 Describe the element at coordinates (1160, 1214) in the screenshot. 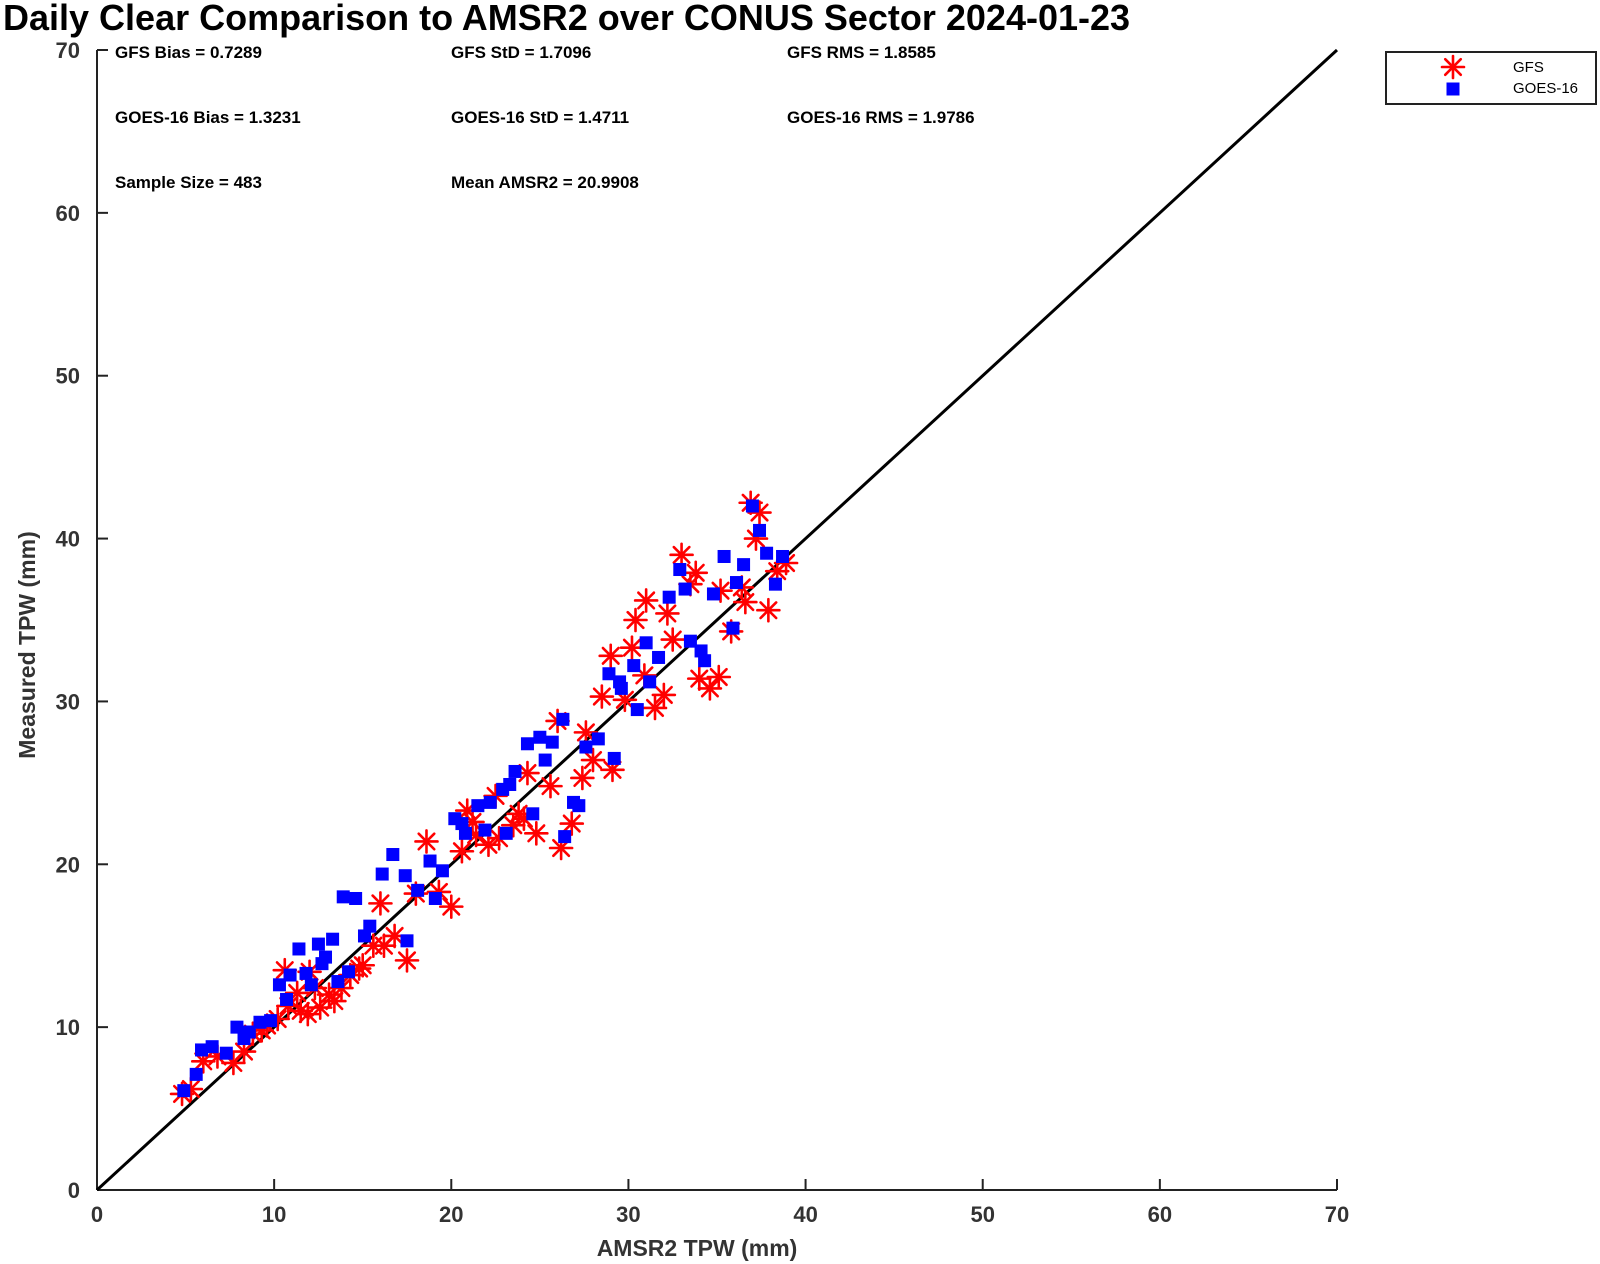

I see `x-tick-label: 60` at that location.